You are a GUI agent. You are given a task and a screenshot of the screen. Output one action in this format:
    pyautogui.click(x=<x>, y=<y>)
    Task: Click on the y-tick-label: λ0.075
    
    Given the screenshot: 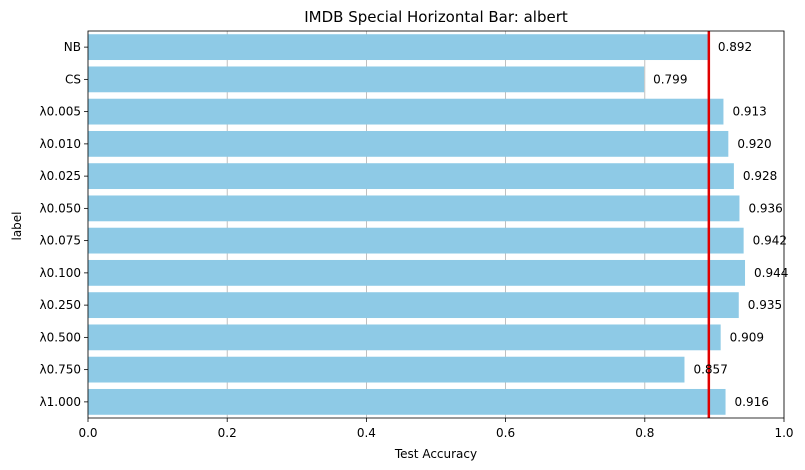 What is the action you would take?
    pyautogui.click(x=60, y=241)
    